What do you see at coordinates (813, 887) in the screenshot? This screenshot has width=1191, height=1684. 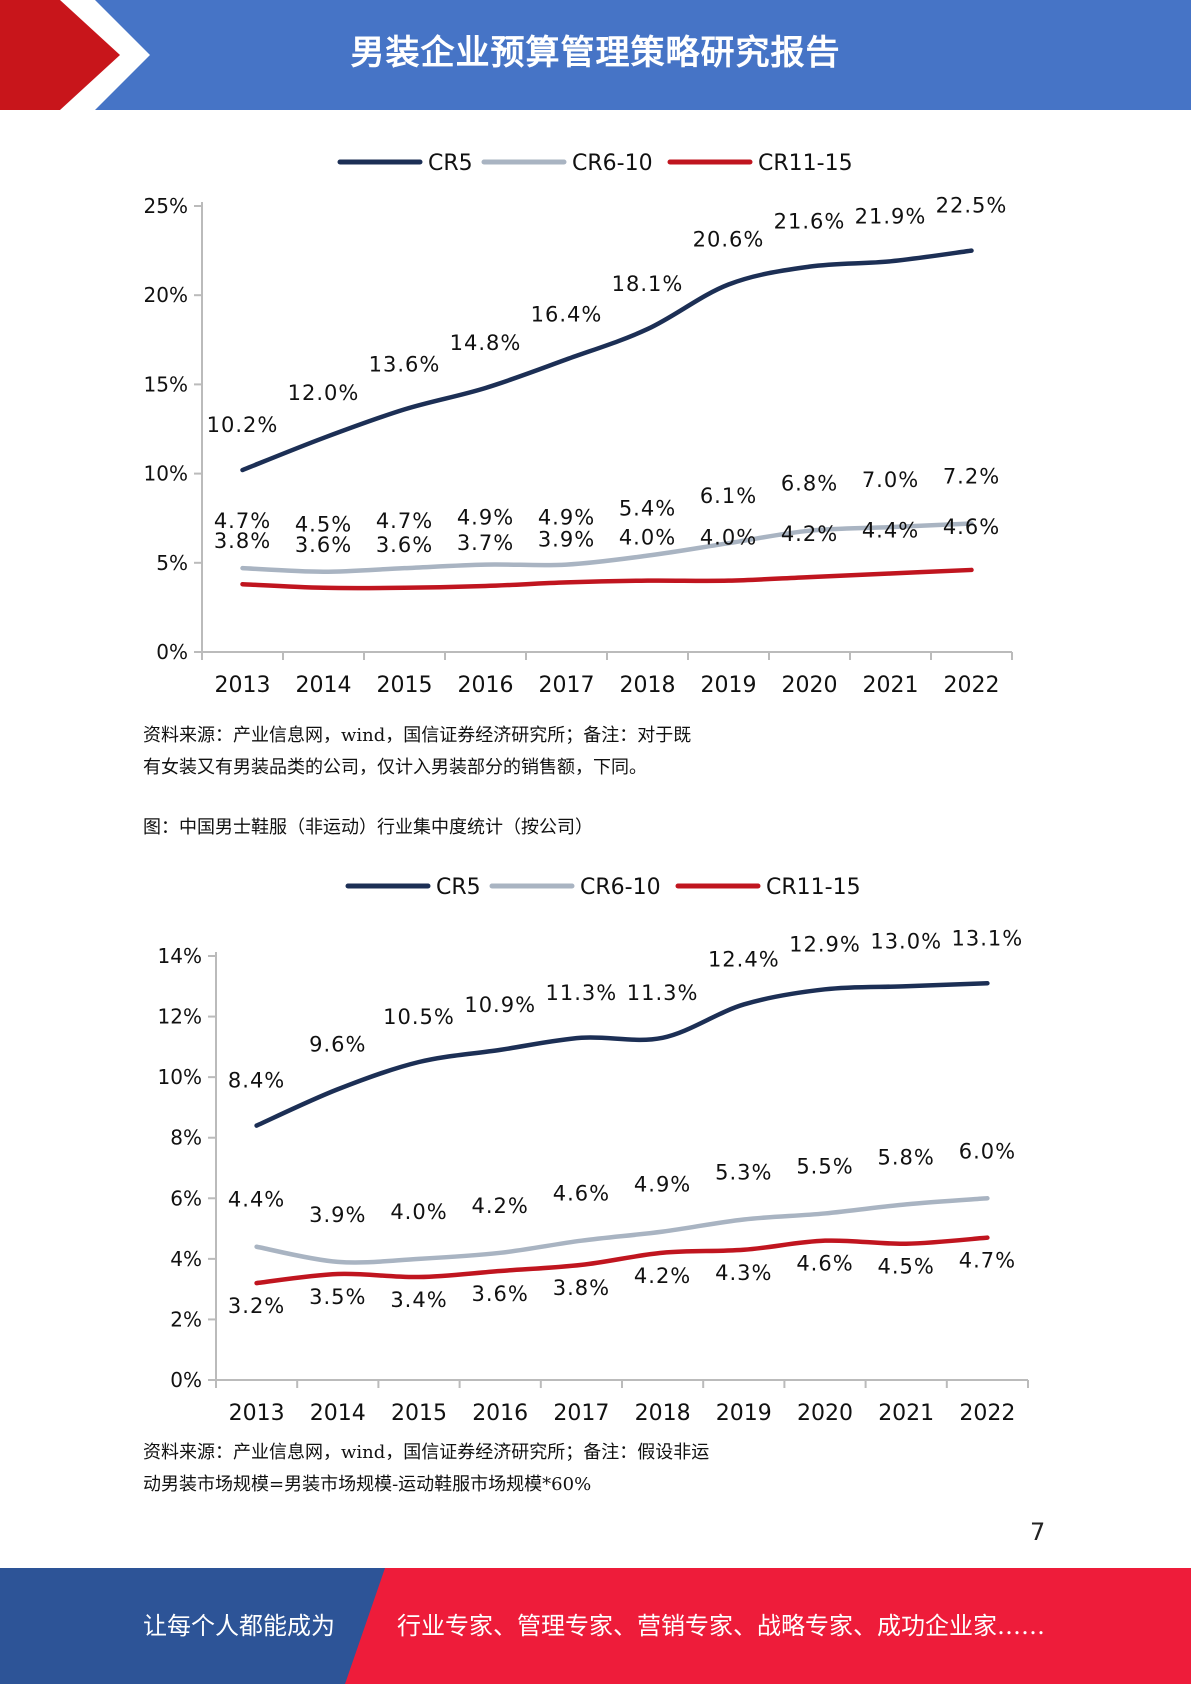 I see `legend-label: CR11-15` at bounding box center [813, 887].